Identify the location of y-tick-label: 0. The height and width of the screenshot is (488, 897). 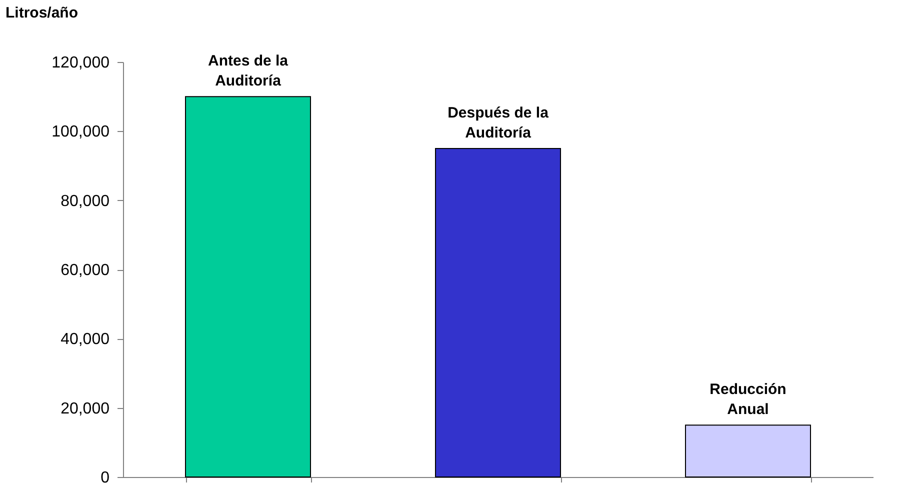
(105, 478).